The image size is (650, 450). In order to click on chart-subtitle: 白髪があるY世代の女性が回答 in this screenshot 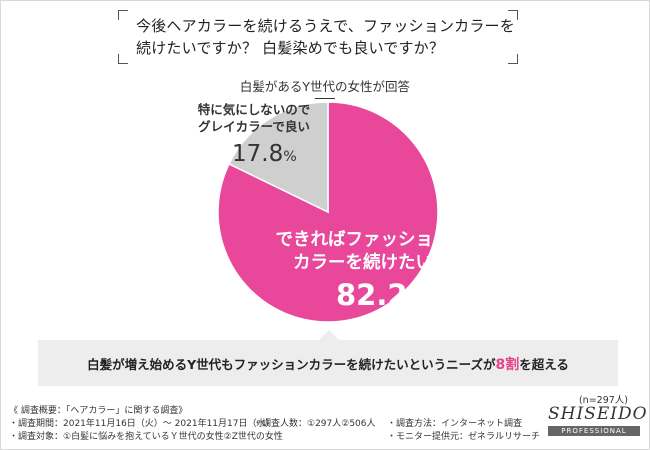, I will do `click(325, 86)`.